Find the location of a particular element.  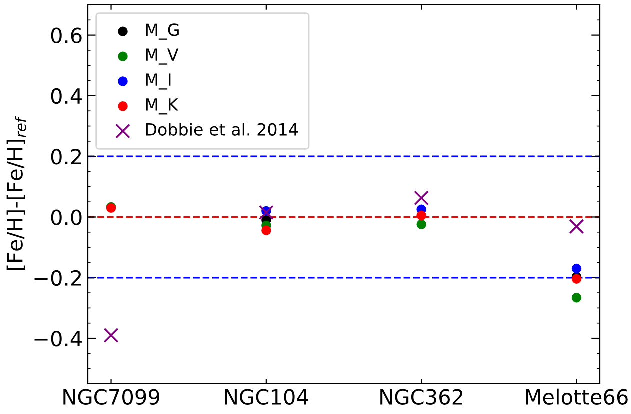

x-tick-label: NGC7099 is located at coordinates (112, 397).